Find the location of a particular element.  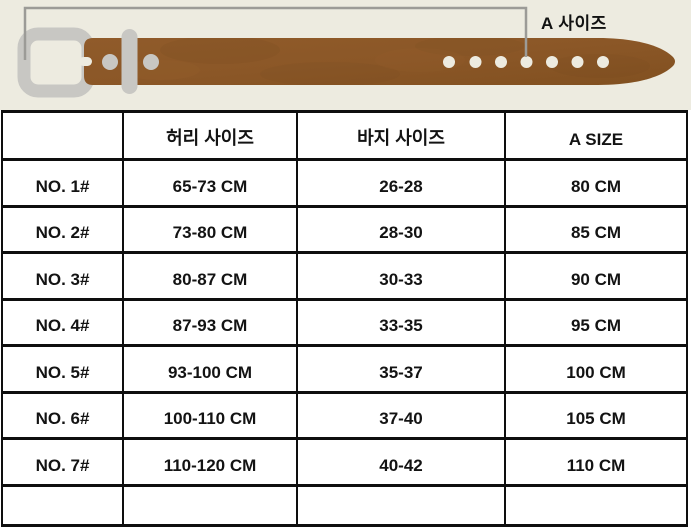

belt-rivets is located at coordinates (130, 62).